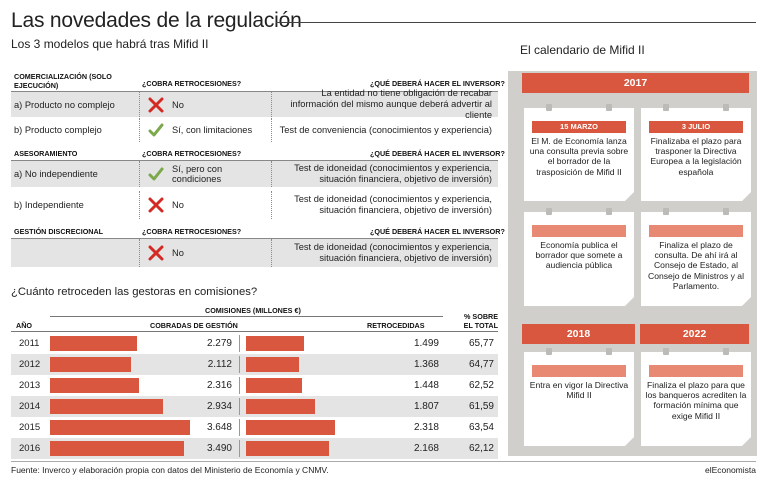 This screenshot has height=484, width=770. I want to click on year-label: 2011, so click(29, 343).